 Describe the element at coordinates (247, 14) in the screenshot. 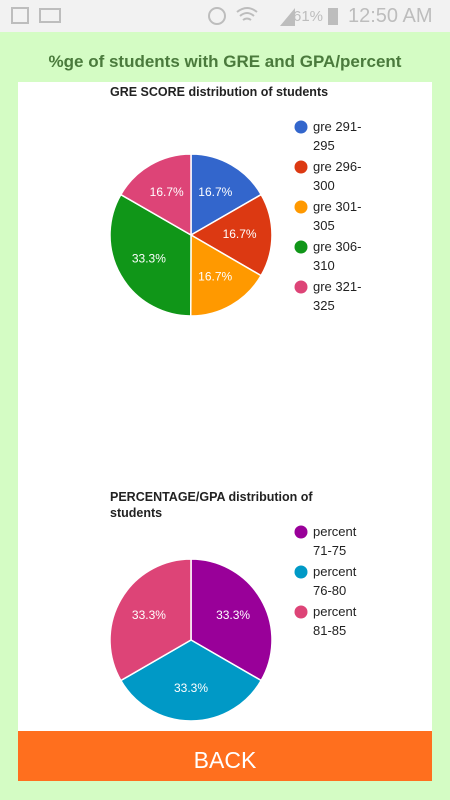

I see `wifi-icon` at that location.